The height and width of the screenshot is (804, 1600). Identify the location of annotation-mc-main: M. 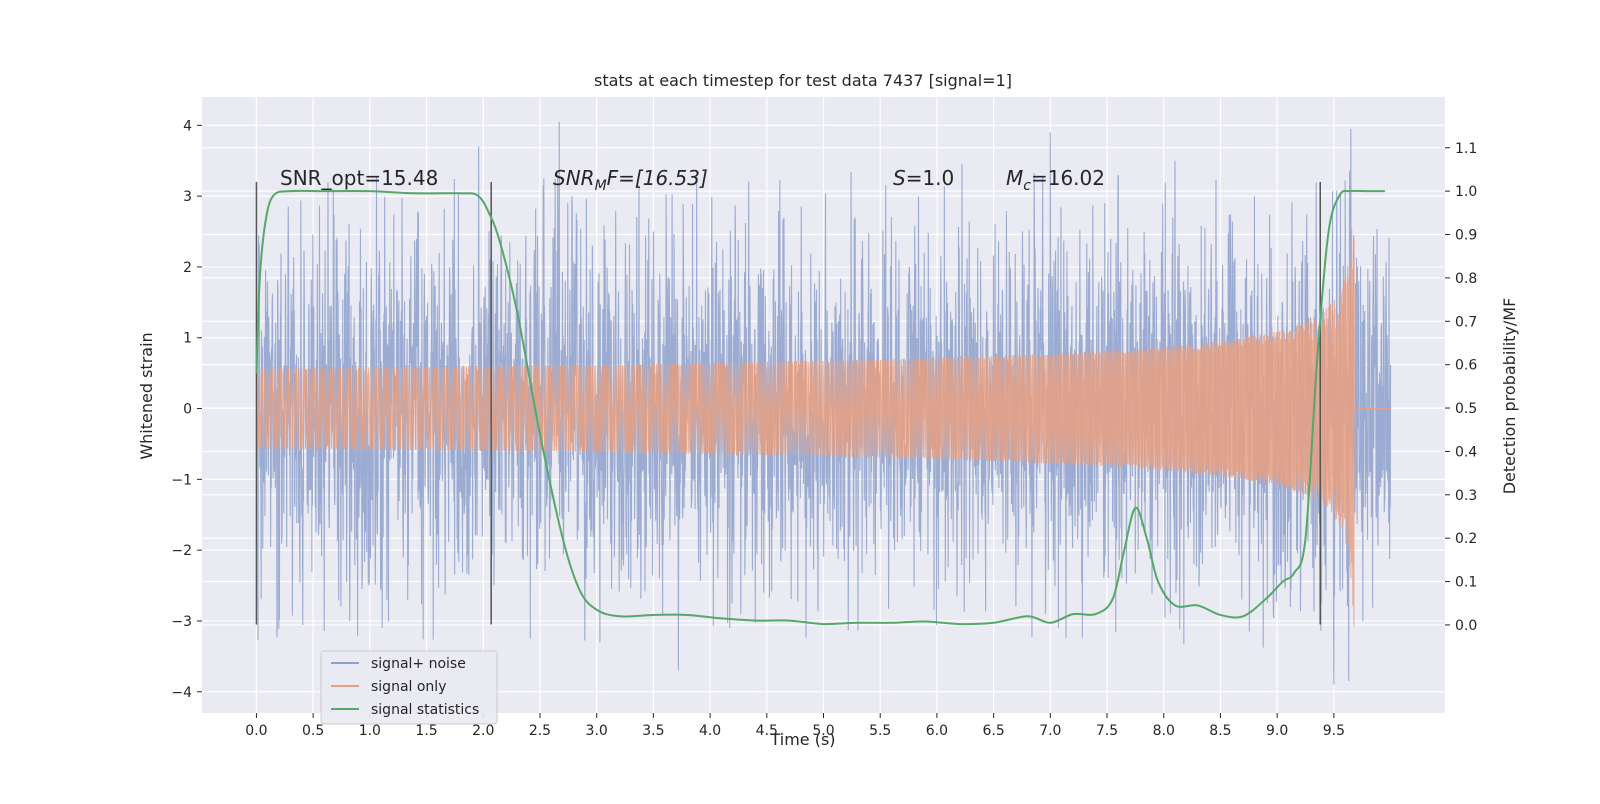
(1014, 178).